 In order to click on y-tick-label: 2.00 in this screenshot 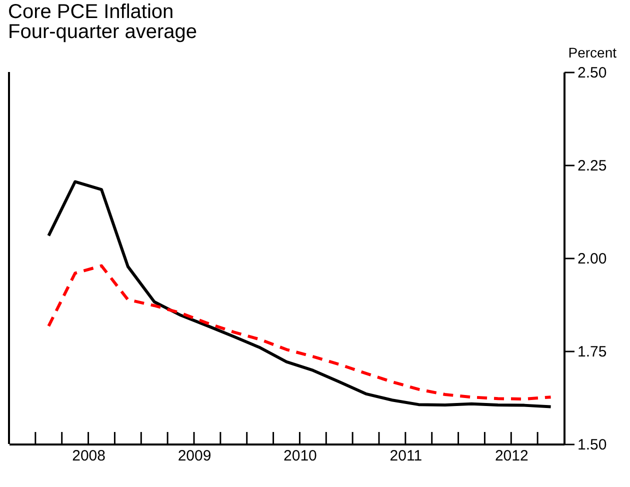, I will do `click(592, 259)`.